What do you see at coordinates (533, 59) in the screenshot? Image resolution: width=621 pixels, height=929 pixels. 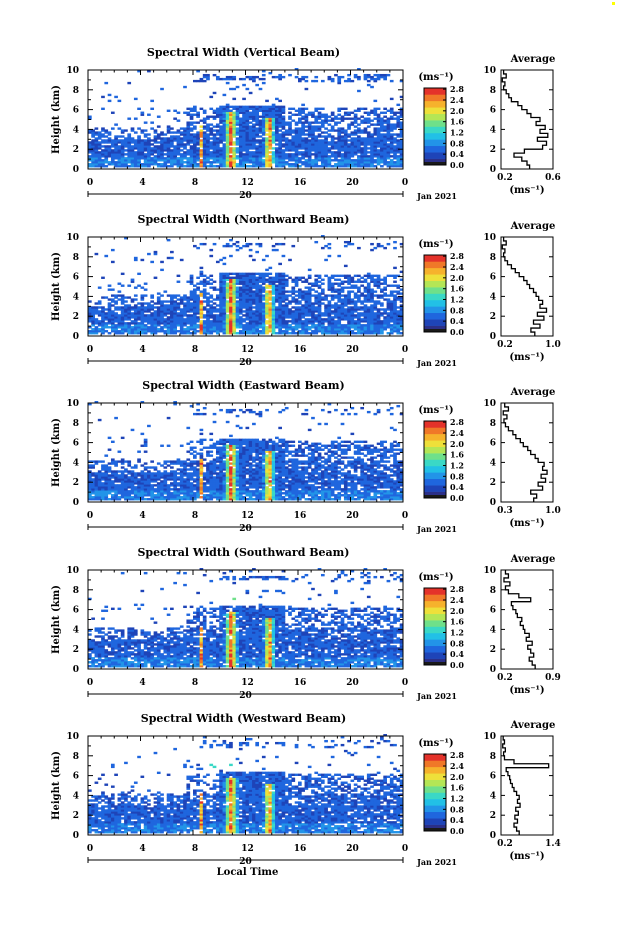 I see `average-title: Average` at bounding box center [533, 59].